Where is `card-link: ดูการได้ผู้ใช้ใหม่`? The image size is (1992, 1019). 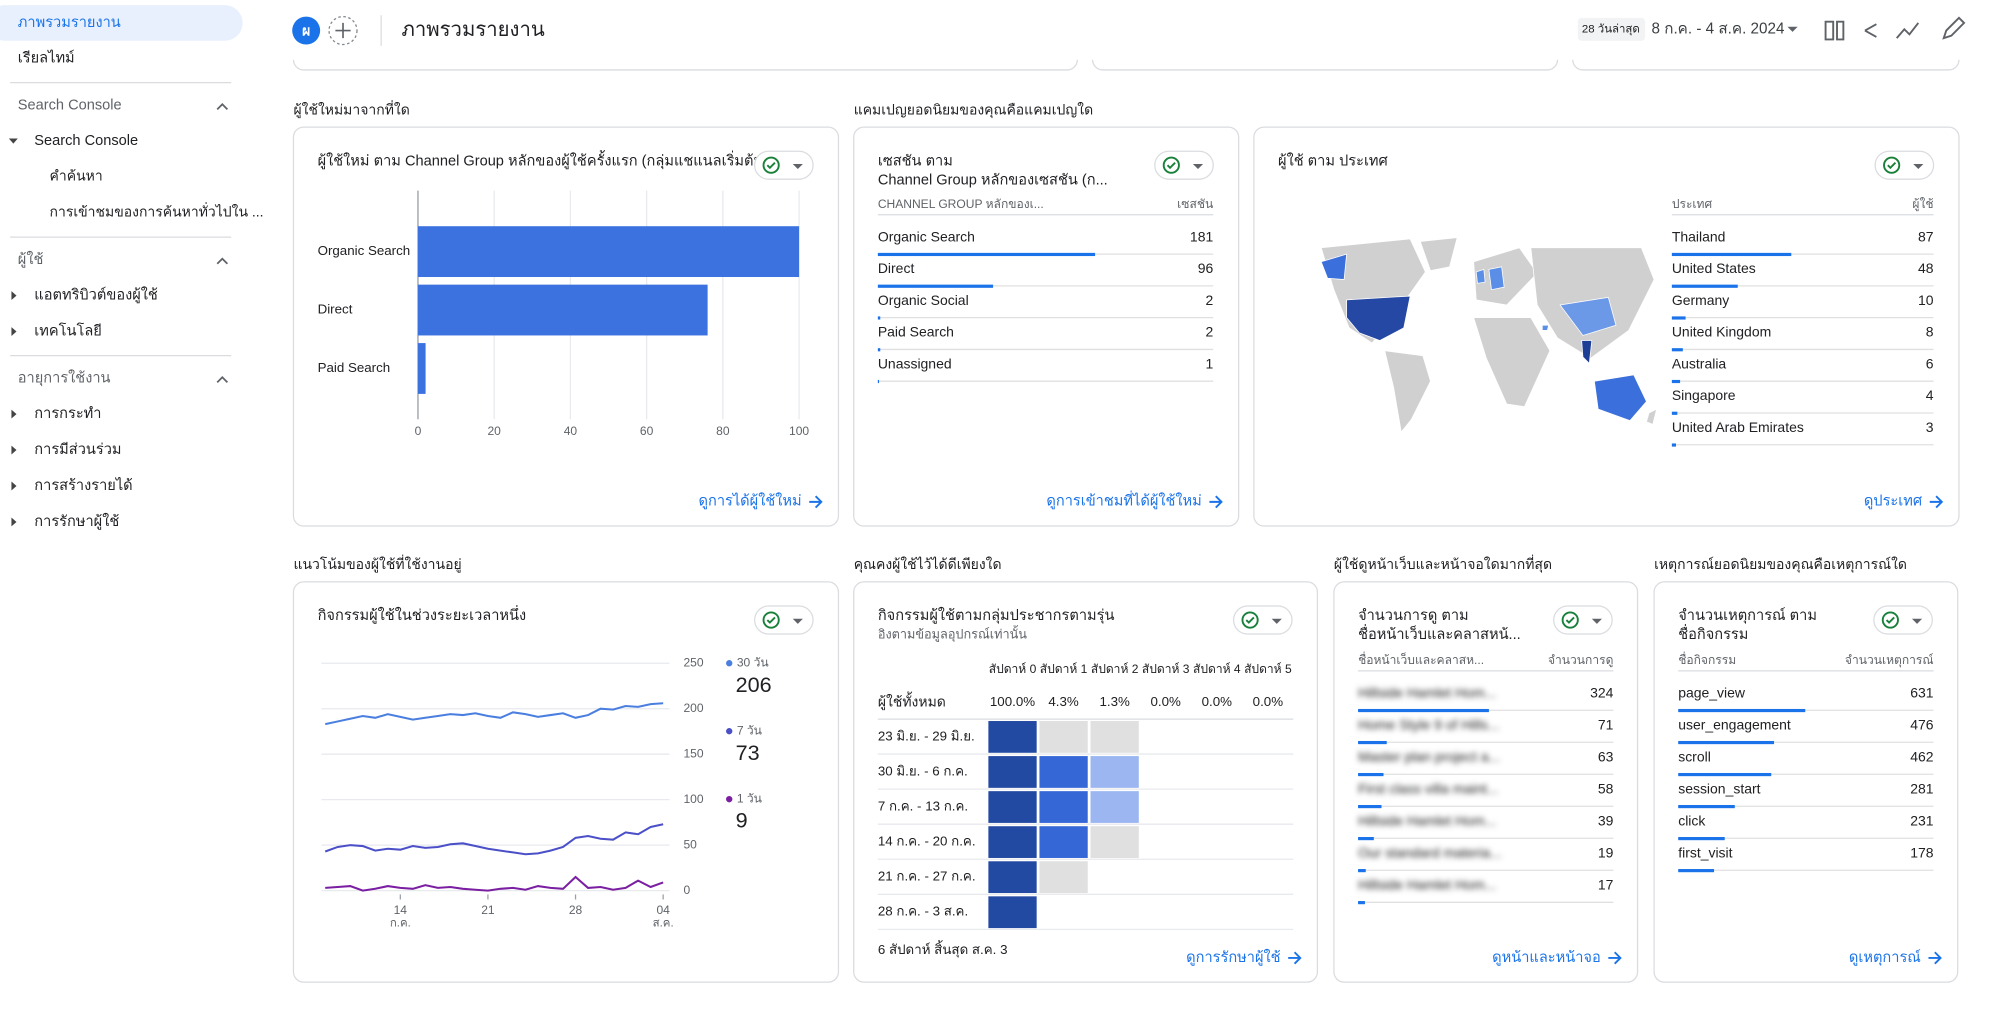 card-link: ดูการได้ผู้ใช้ใหม่ is located at coordinates (750, 501).